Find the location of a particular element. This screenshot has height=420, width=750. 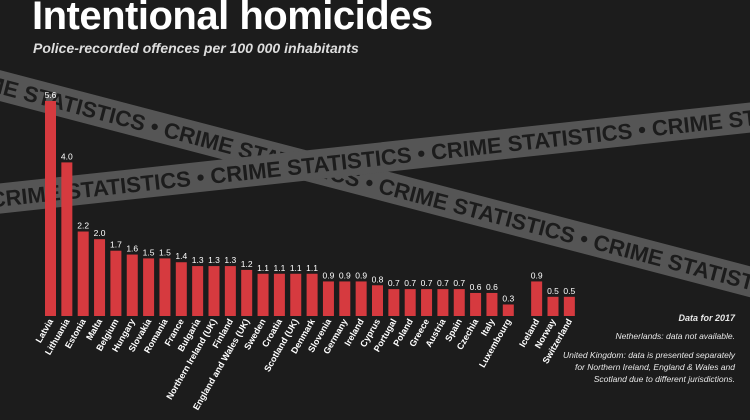

value-label: 1.7 is located at coordinates (116, 245).